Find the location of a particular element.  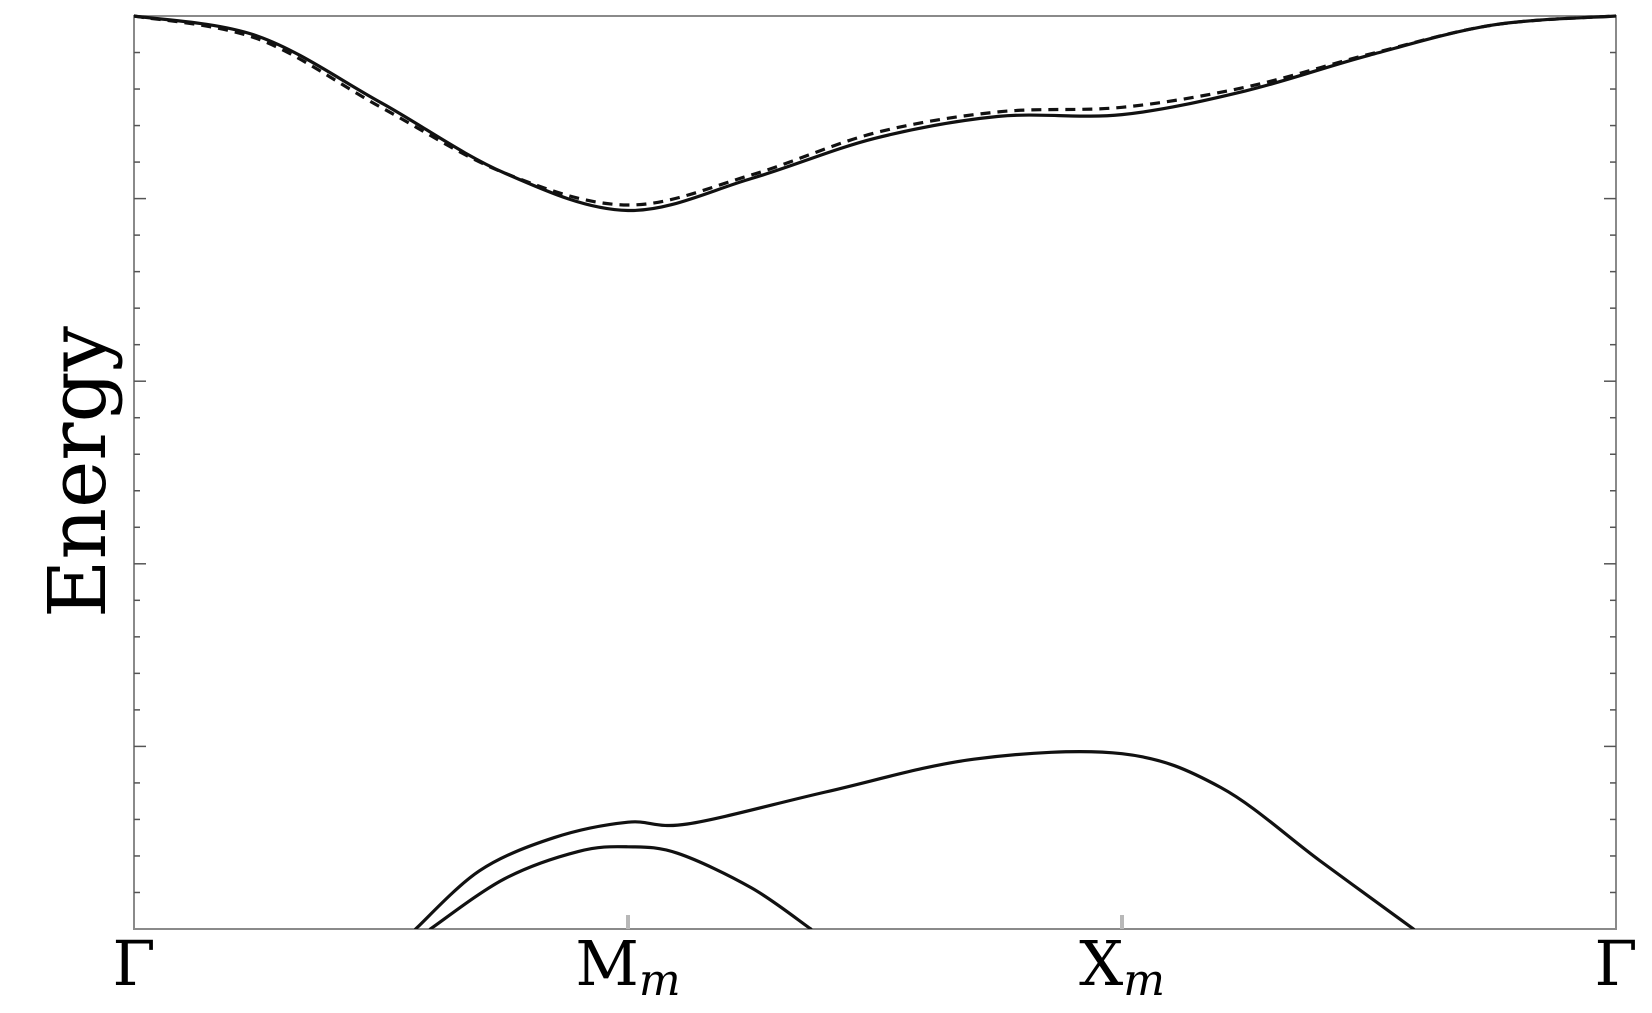

x-tick-label: Xm is located at coordinates (1122, 966).